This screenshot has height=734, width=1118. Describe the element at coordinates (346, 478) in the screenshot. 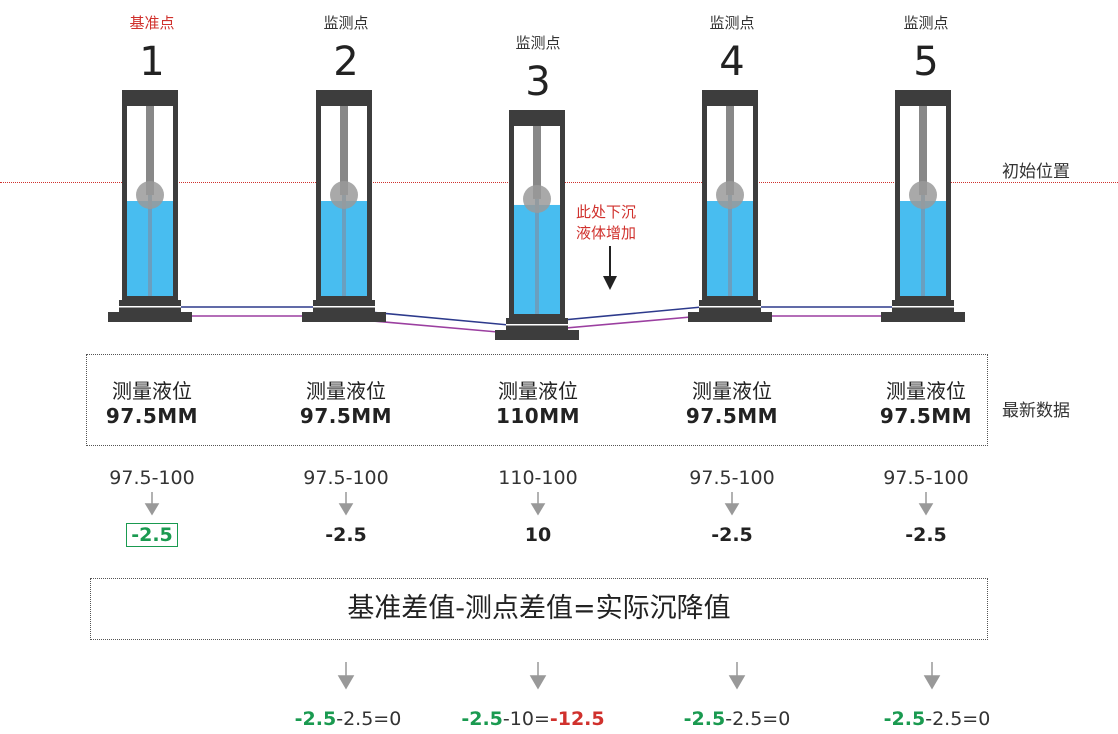

I see `calc-2: 97.5-100` at that location.